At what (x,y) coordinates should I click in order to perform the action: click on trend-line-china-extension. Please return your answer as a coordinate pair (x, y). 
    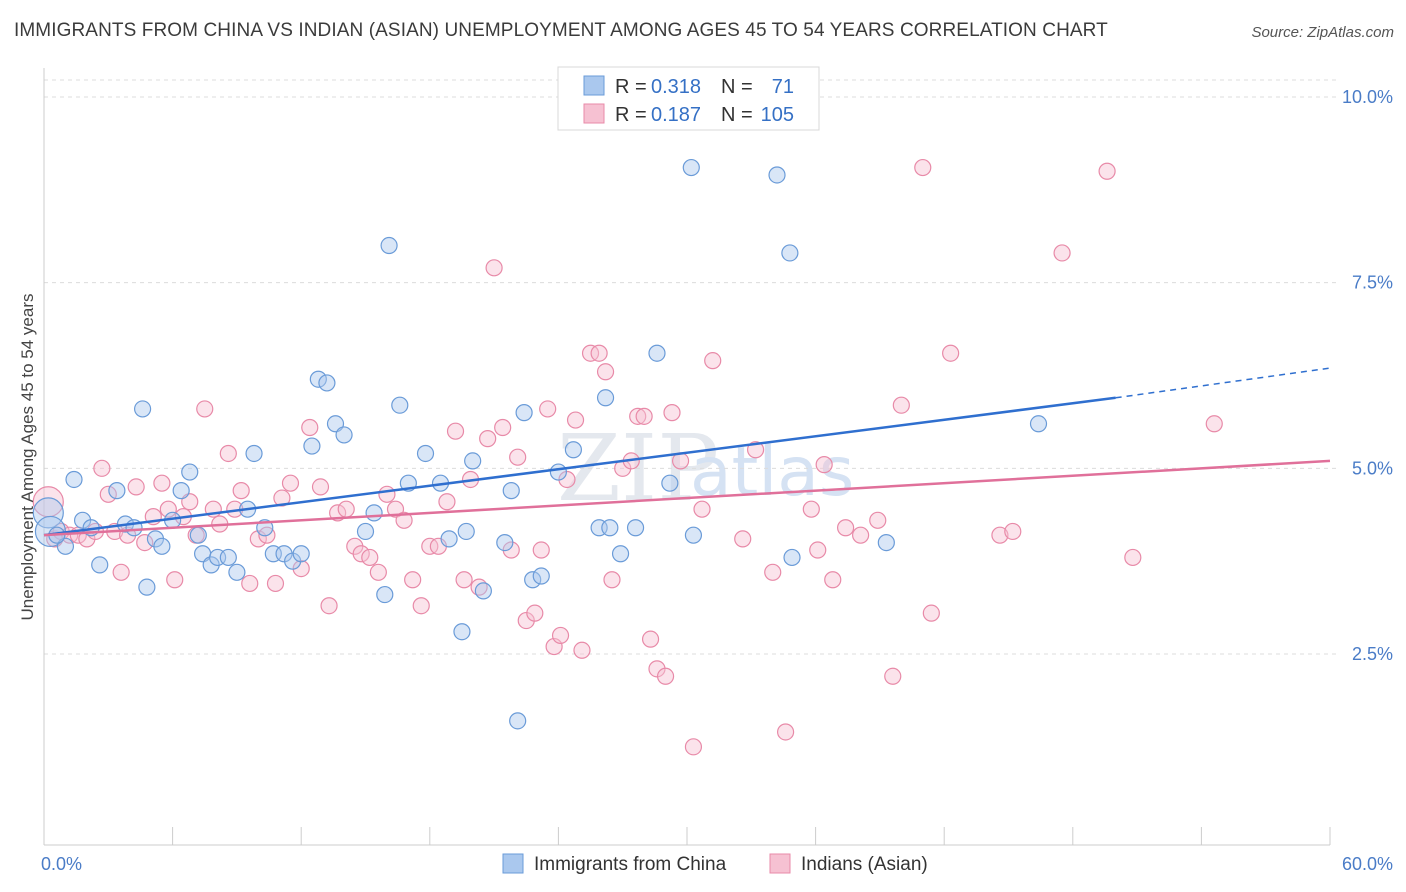
    Looking at the image, I should click on (1223, 383).